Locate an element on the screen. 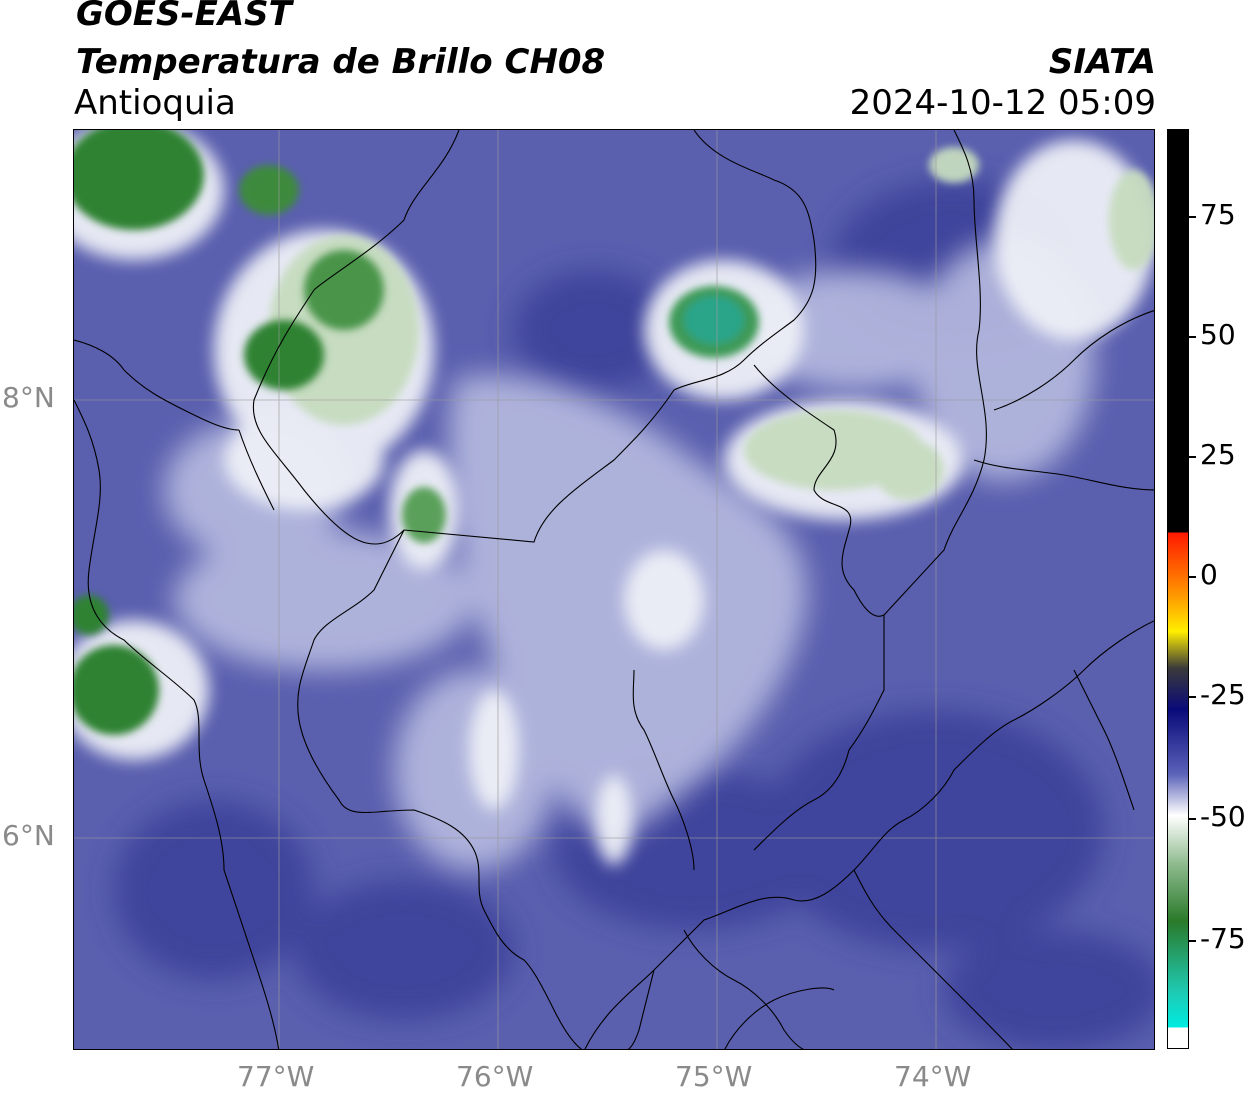  colorbar-label: 0 is located at coordinates (1209, 574).